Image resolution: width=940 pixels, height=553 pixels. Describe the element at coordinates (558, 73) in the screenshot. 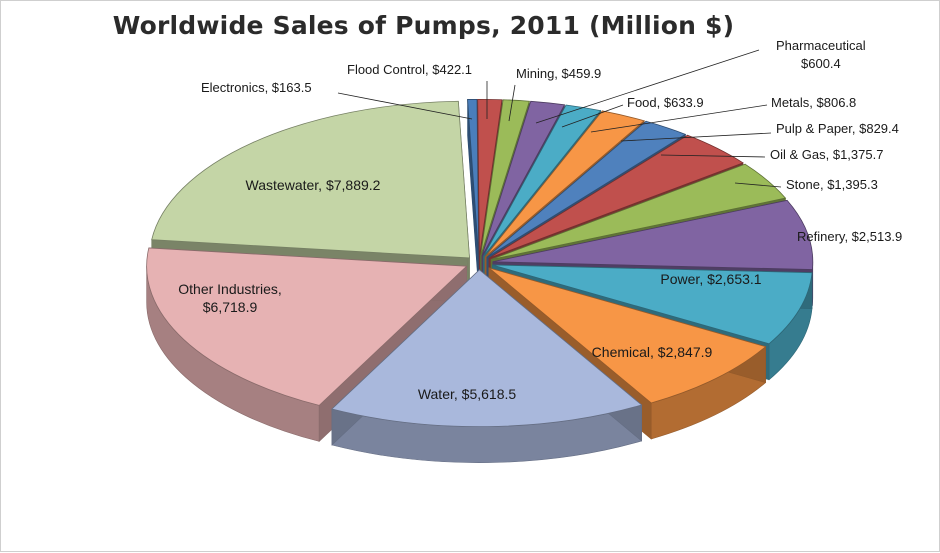

I see `data-label-mining: Mining, $459.9` at that location.